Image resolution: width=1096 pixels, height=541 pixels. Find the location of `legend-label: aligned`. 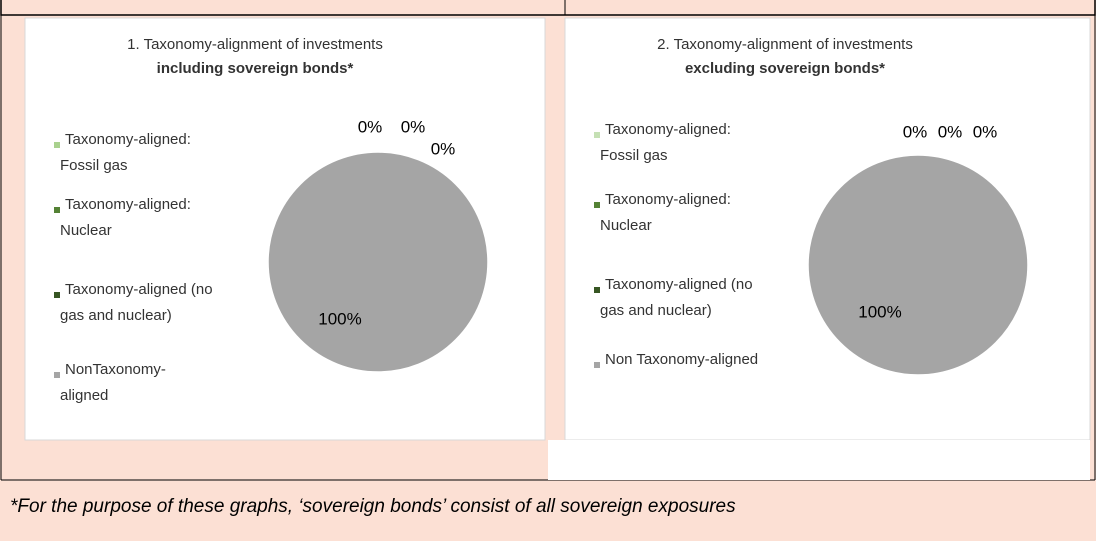

legend-label: aligned is located at coordinates (84, 395).